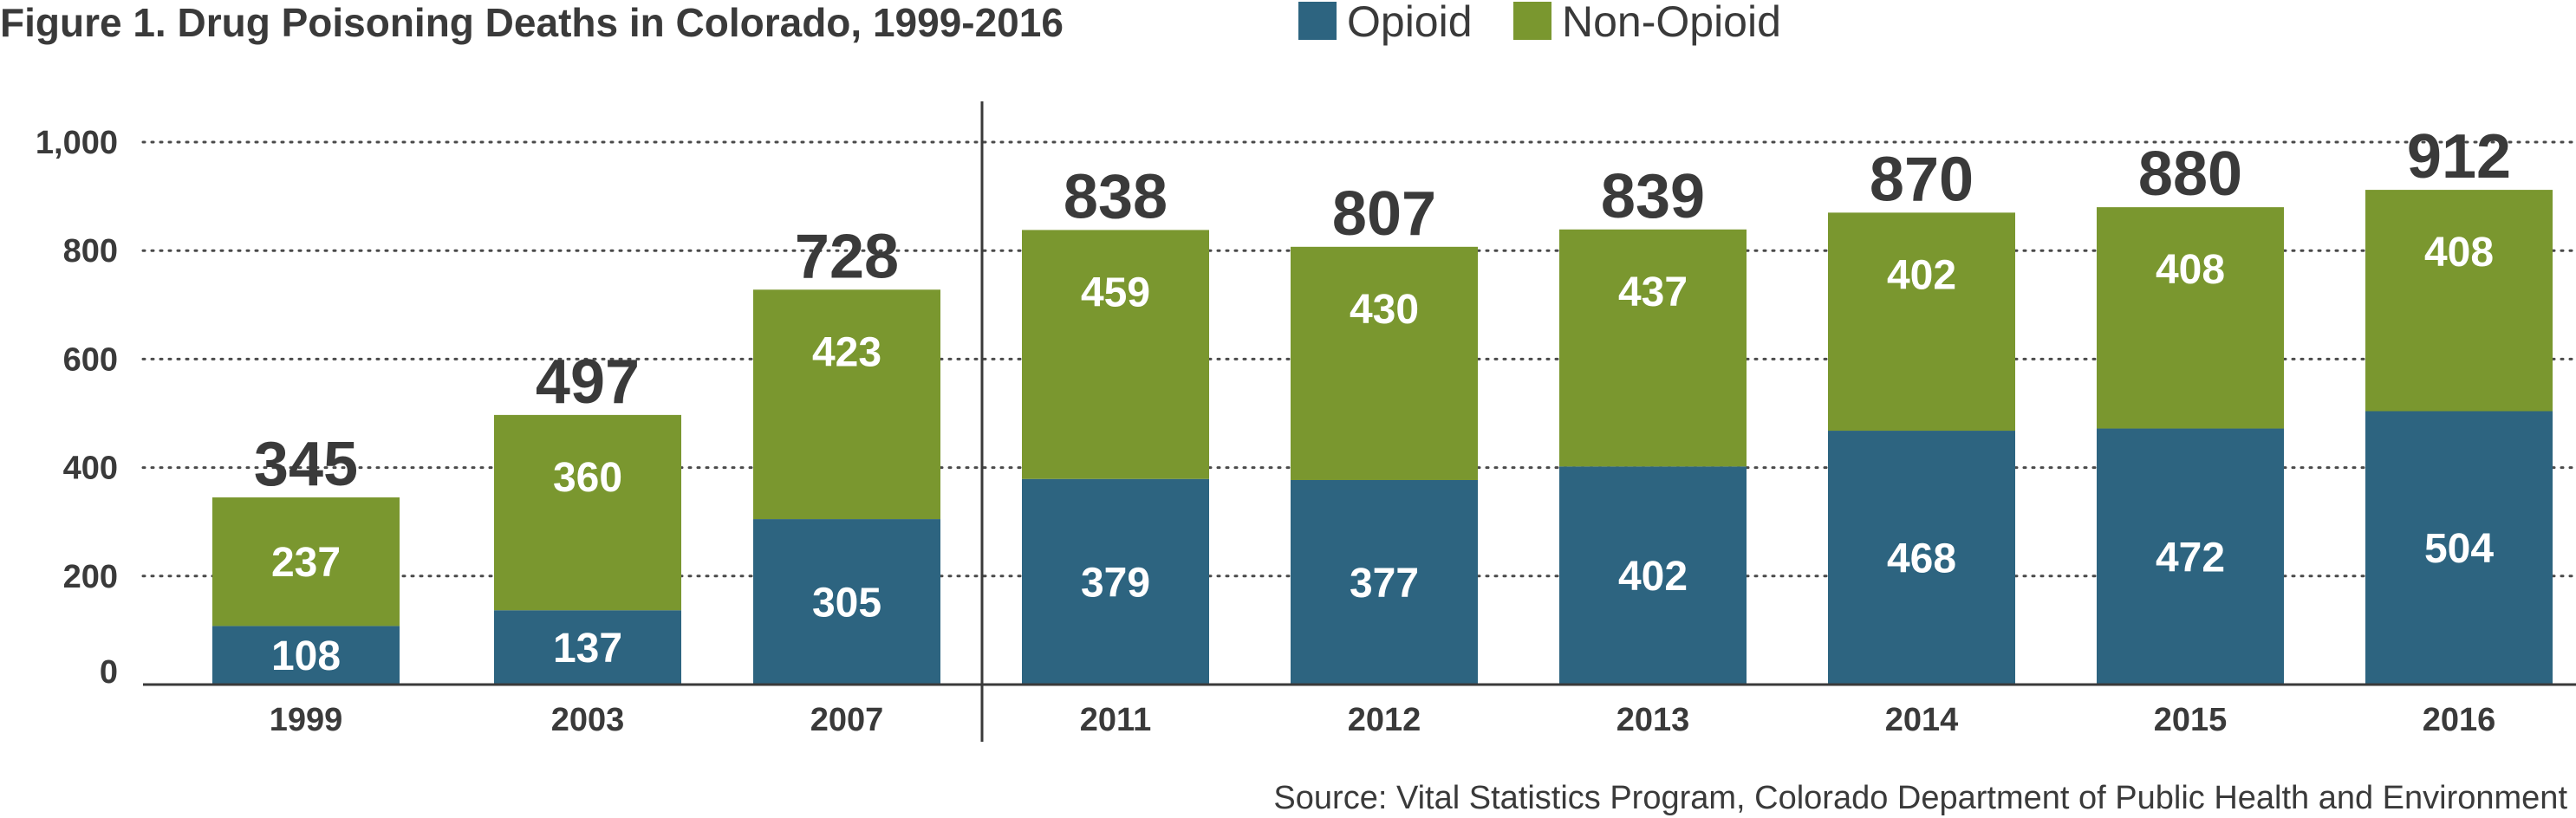 The width and height of the screenshot is (2576, 818). What do you see at coordinates (1653, 196) in the screenshot?
I see `data-label-total: 839` at bounding box center [1653, 196].